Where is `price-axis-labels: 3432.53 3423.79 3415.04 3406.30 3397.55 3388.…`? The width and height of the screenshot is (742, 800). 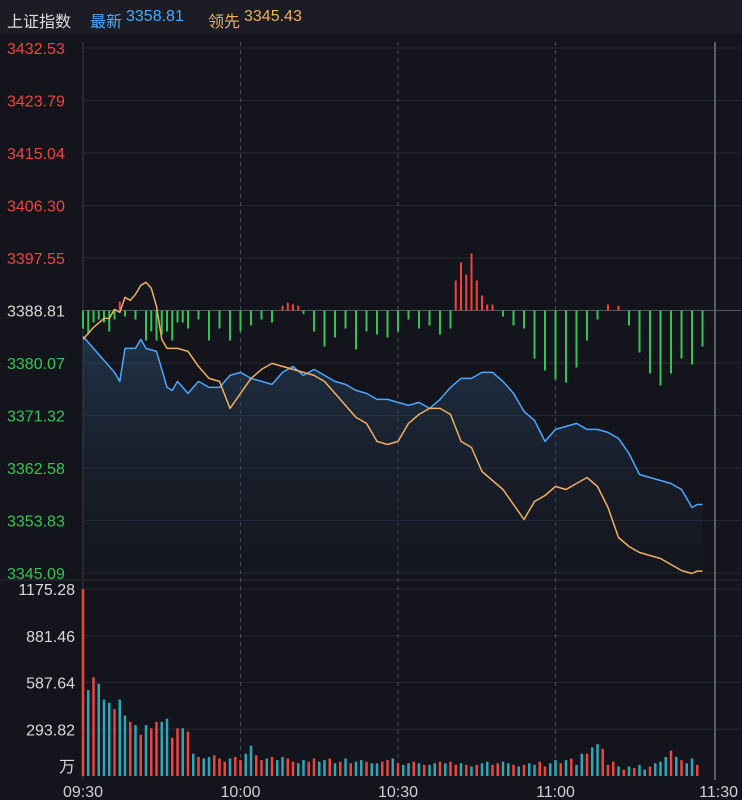 price-axis-labels: 3432.53 3423.79 3415.04 3406.30 3397.55 3388.… is located at coordinates (36, 312).